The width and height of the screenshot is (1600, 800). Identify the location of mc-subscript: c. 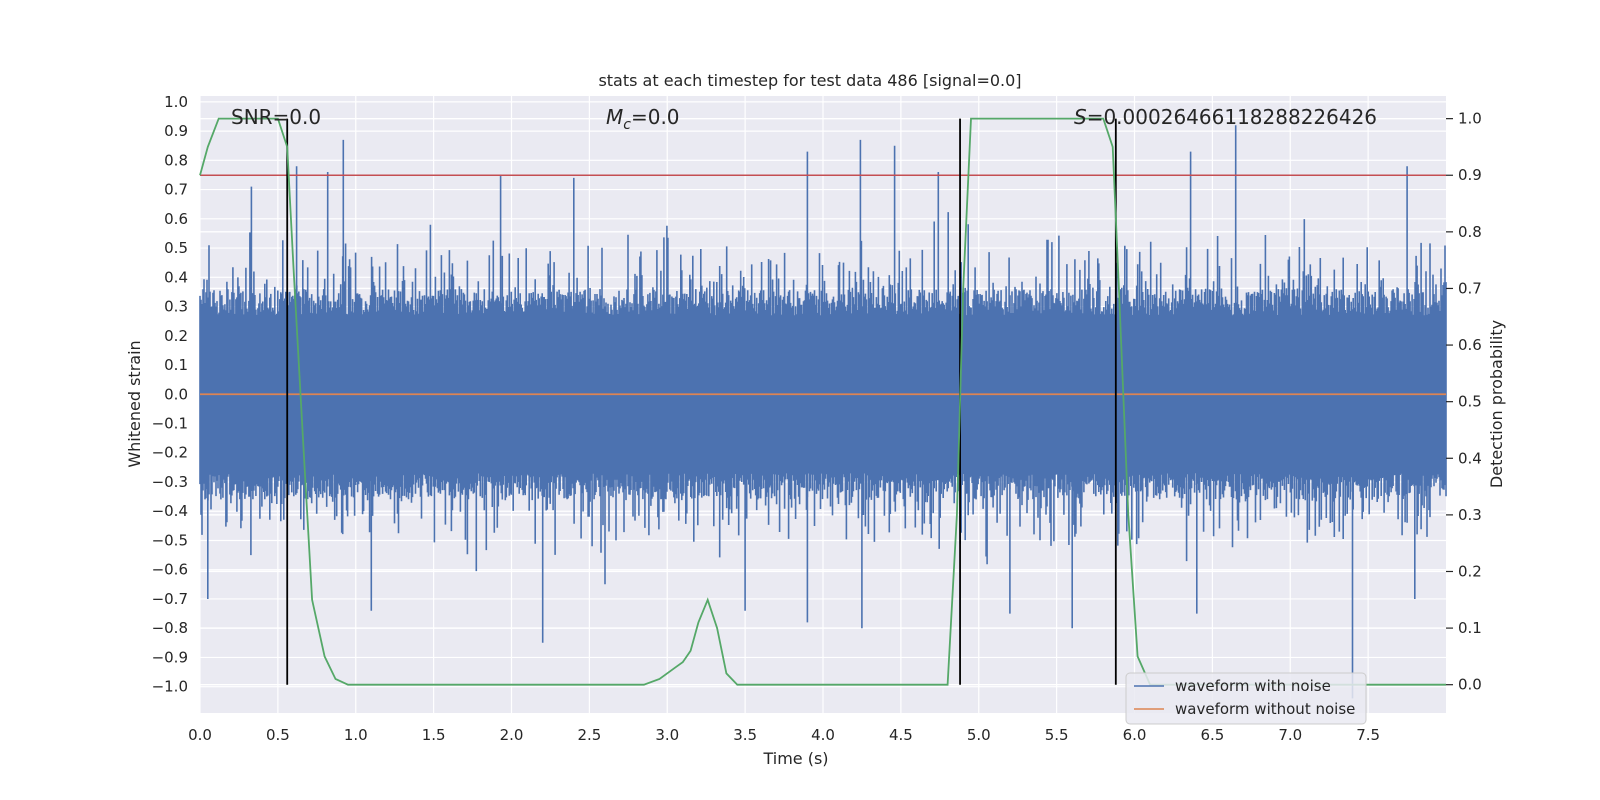
(627, 125).